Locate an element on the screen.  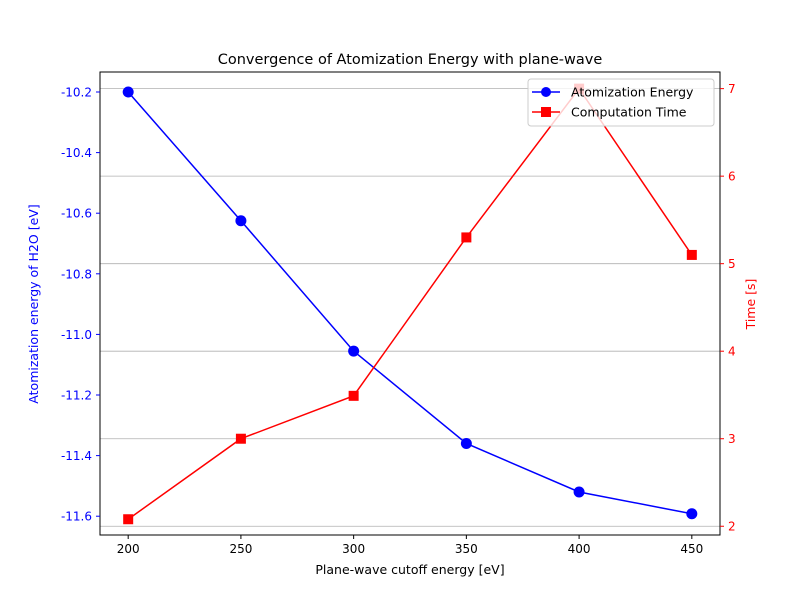
right-y-tick-label: 2 is located at coordinates (732, 527).